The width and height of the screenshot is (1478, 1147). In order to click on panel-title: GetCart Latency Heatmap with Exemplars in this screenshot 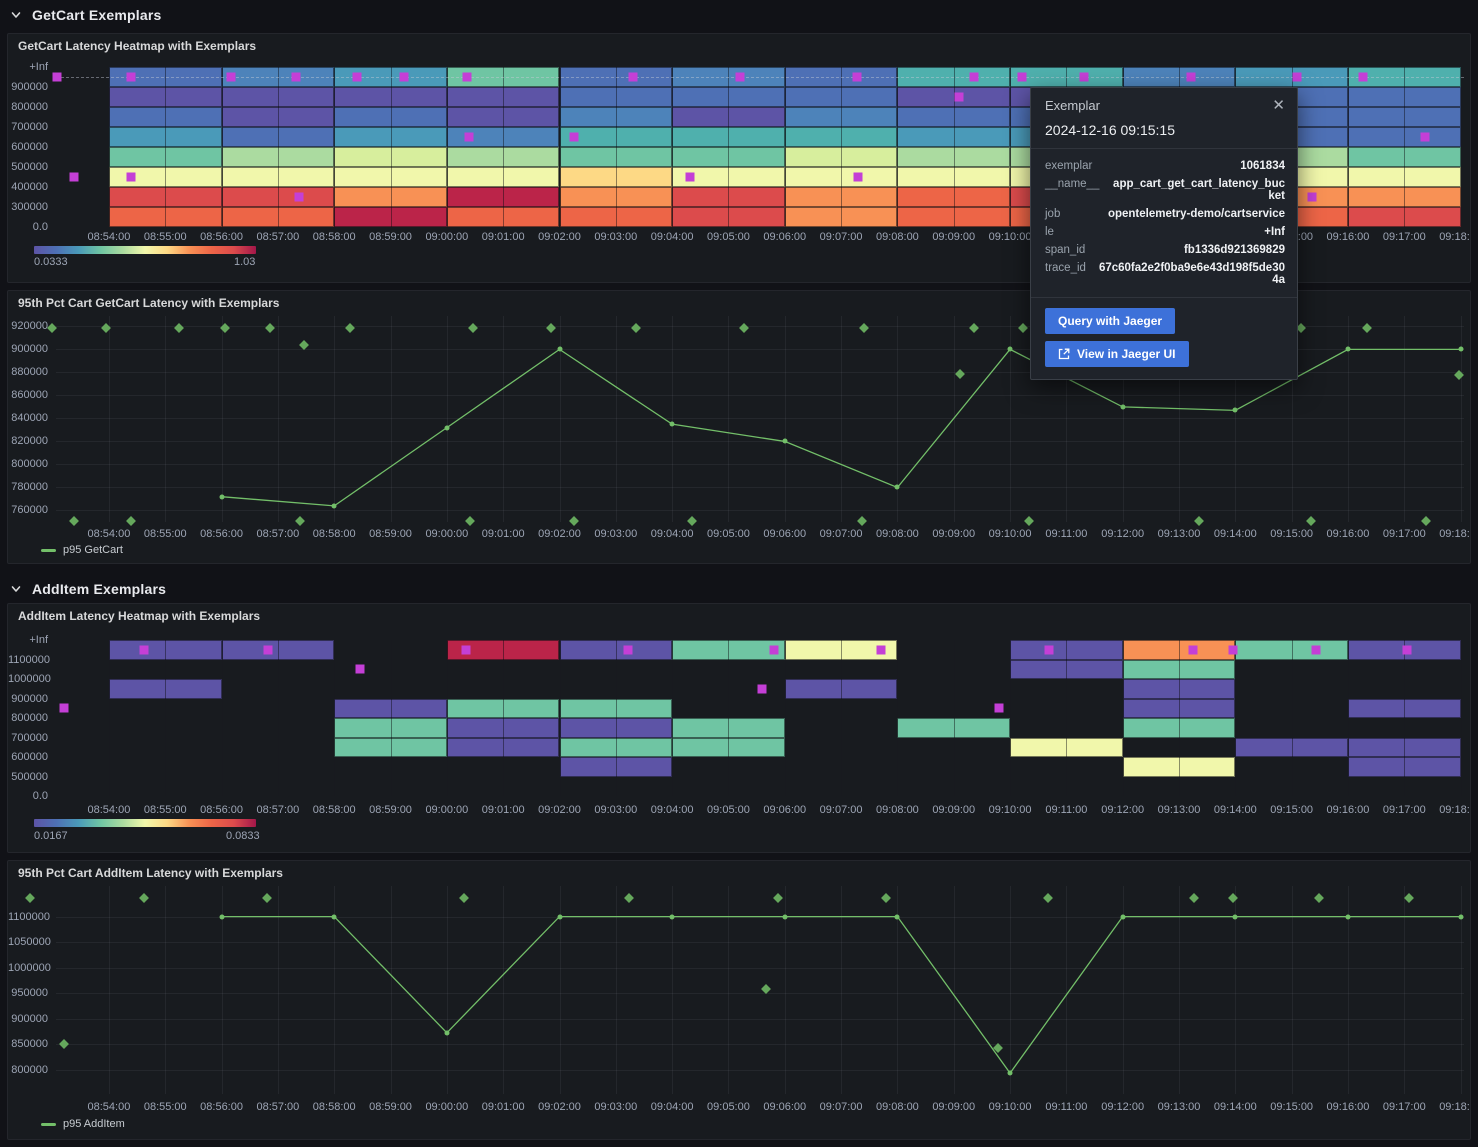, I will do `click(137, 46)`.